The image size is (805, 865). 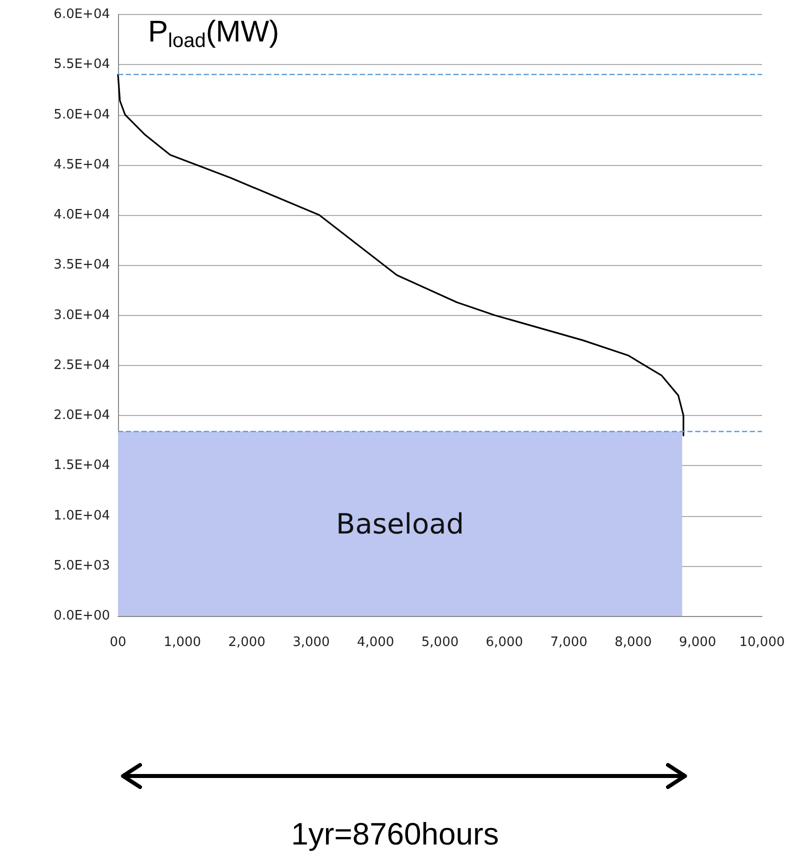 What do you see at coordinates (183, 642) in the screenshot?
I see `x-tick-label: 1,000` at bounding box center [183, 642].